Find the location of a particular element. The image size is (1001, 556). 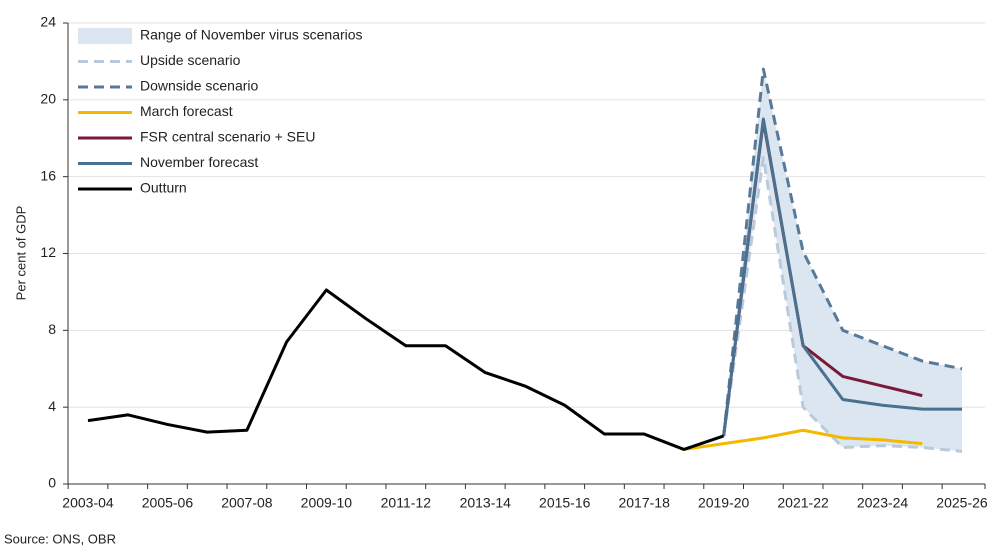

y-tick-label: 0 is located at coordinates (52, 483).